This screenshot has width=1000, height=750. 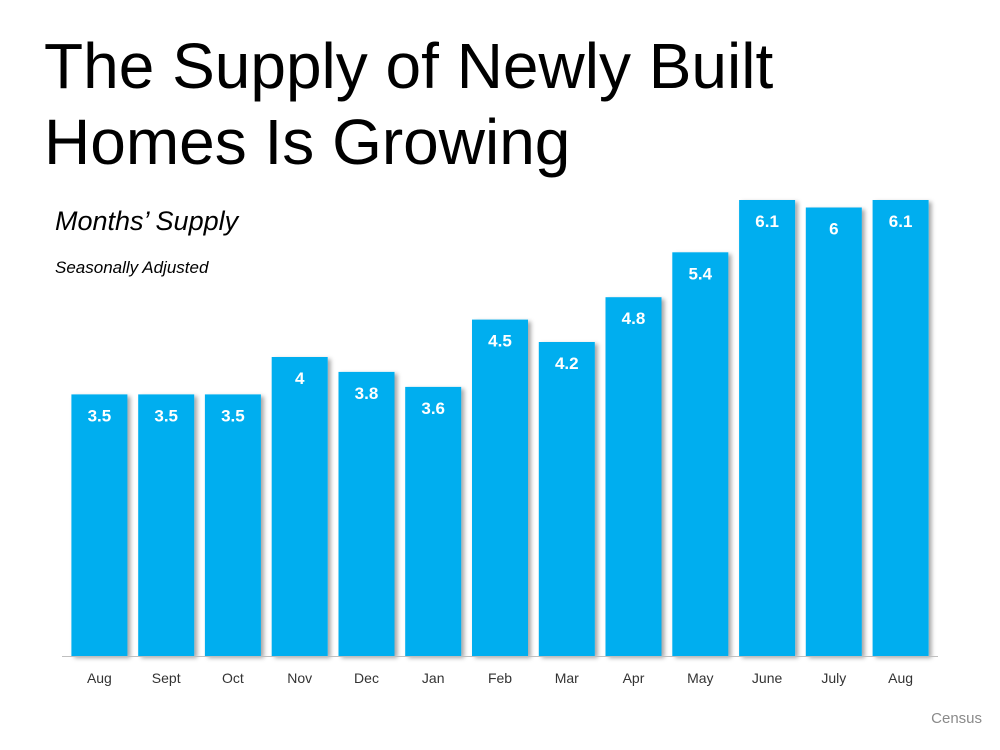 What do you see at coordinates (166, 678) in the screenshot?
I see `x-tick-label-1: Sept` at bounding box center [166, 678].